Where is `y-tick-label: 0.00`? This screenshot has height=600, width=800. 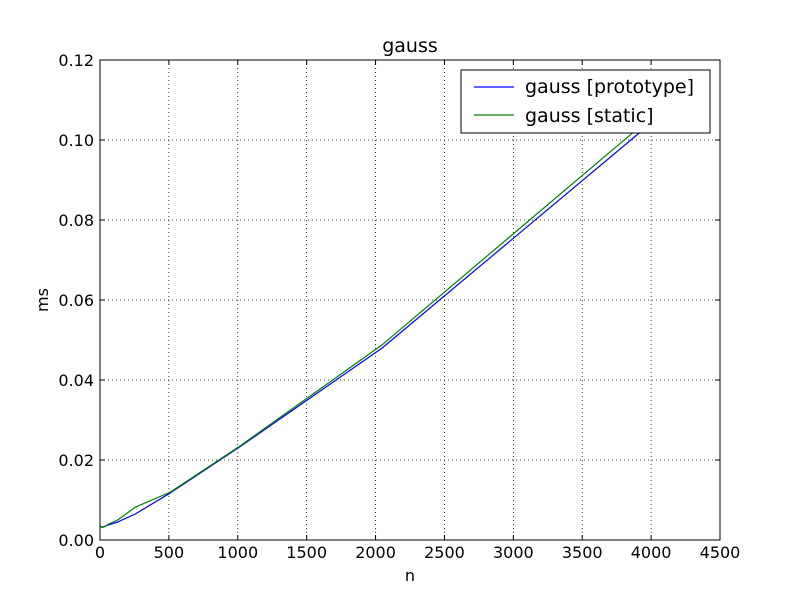
y-tick-label: 0.00 is located at coordinates (76, 540).